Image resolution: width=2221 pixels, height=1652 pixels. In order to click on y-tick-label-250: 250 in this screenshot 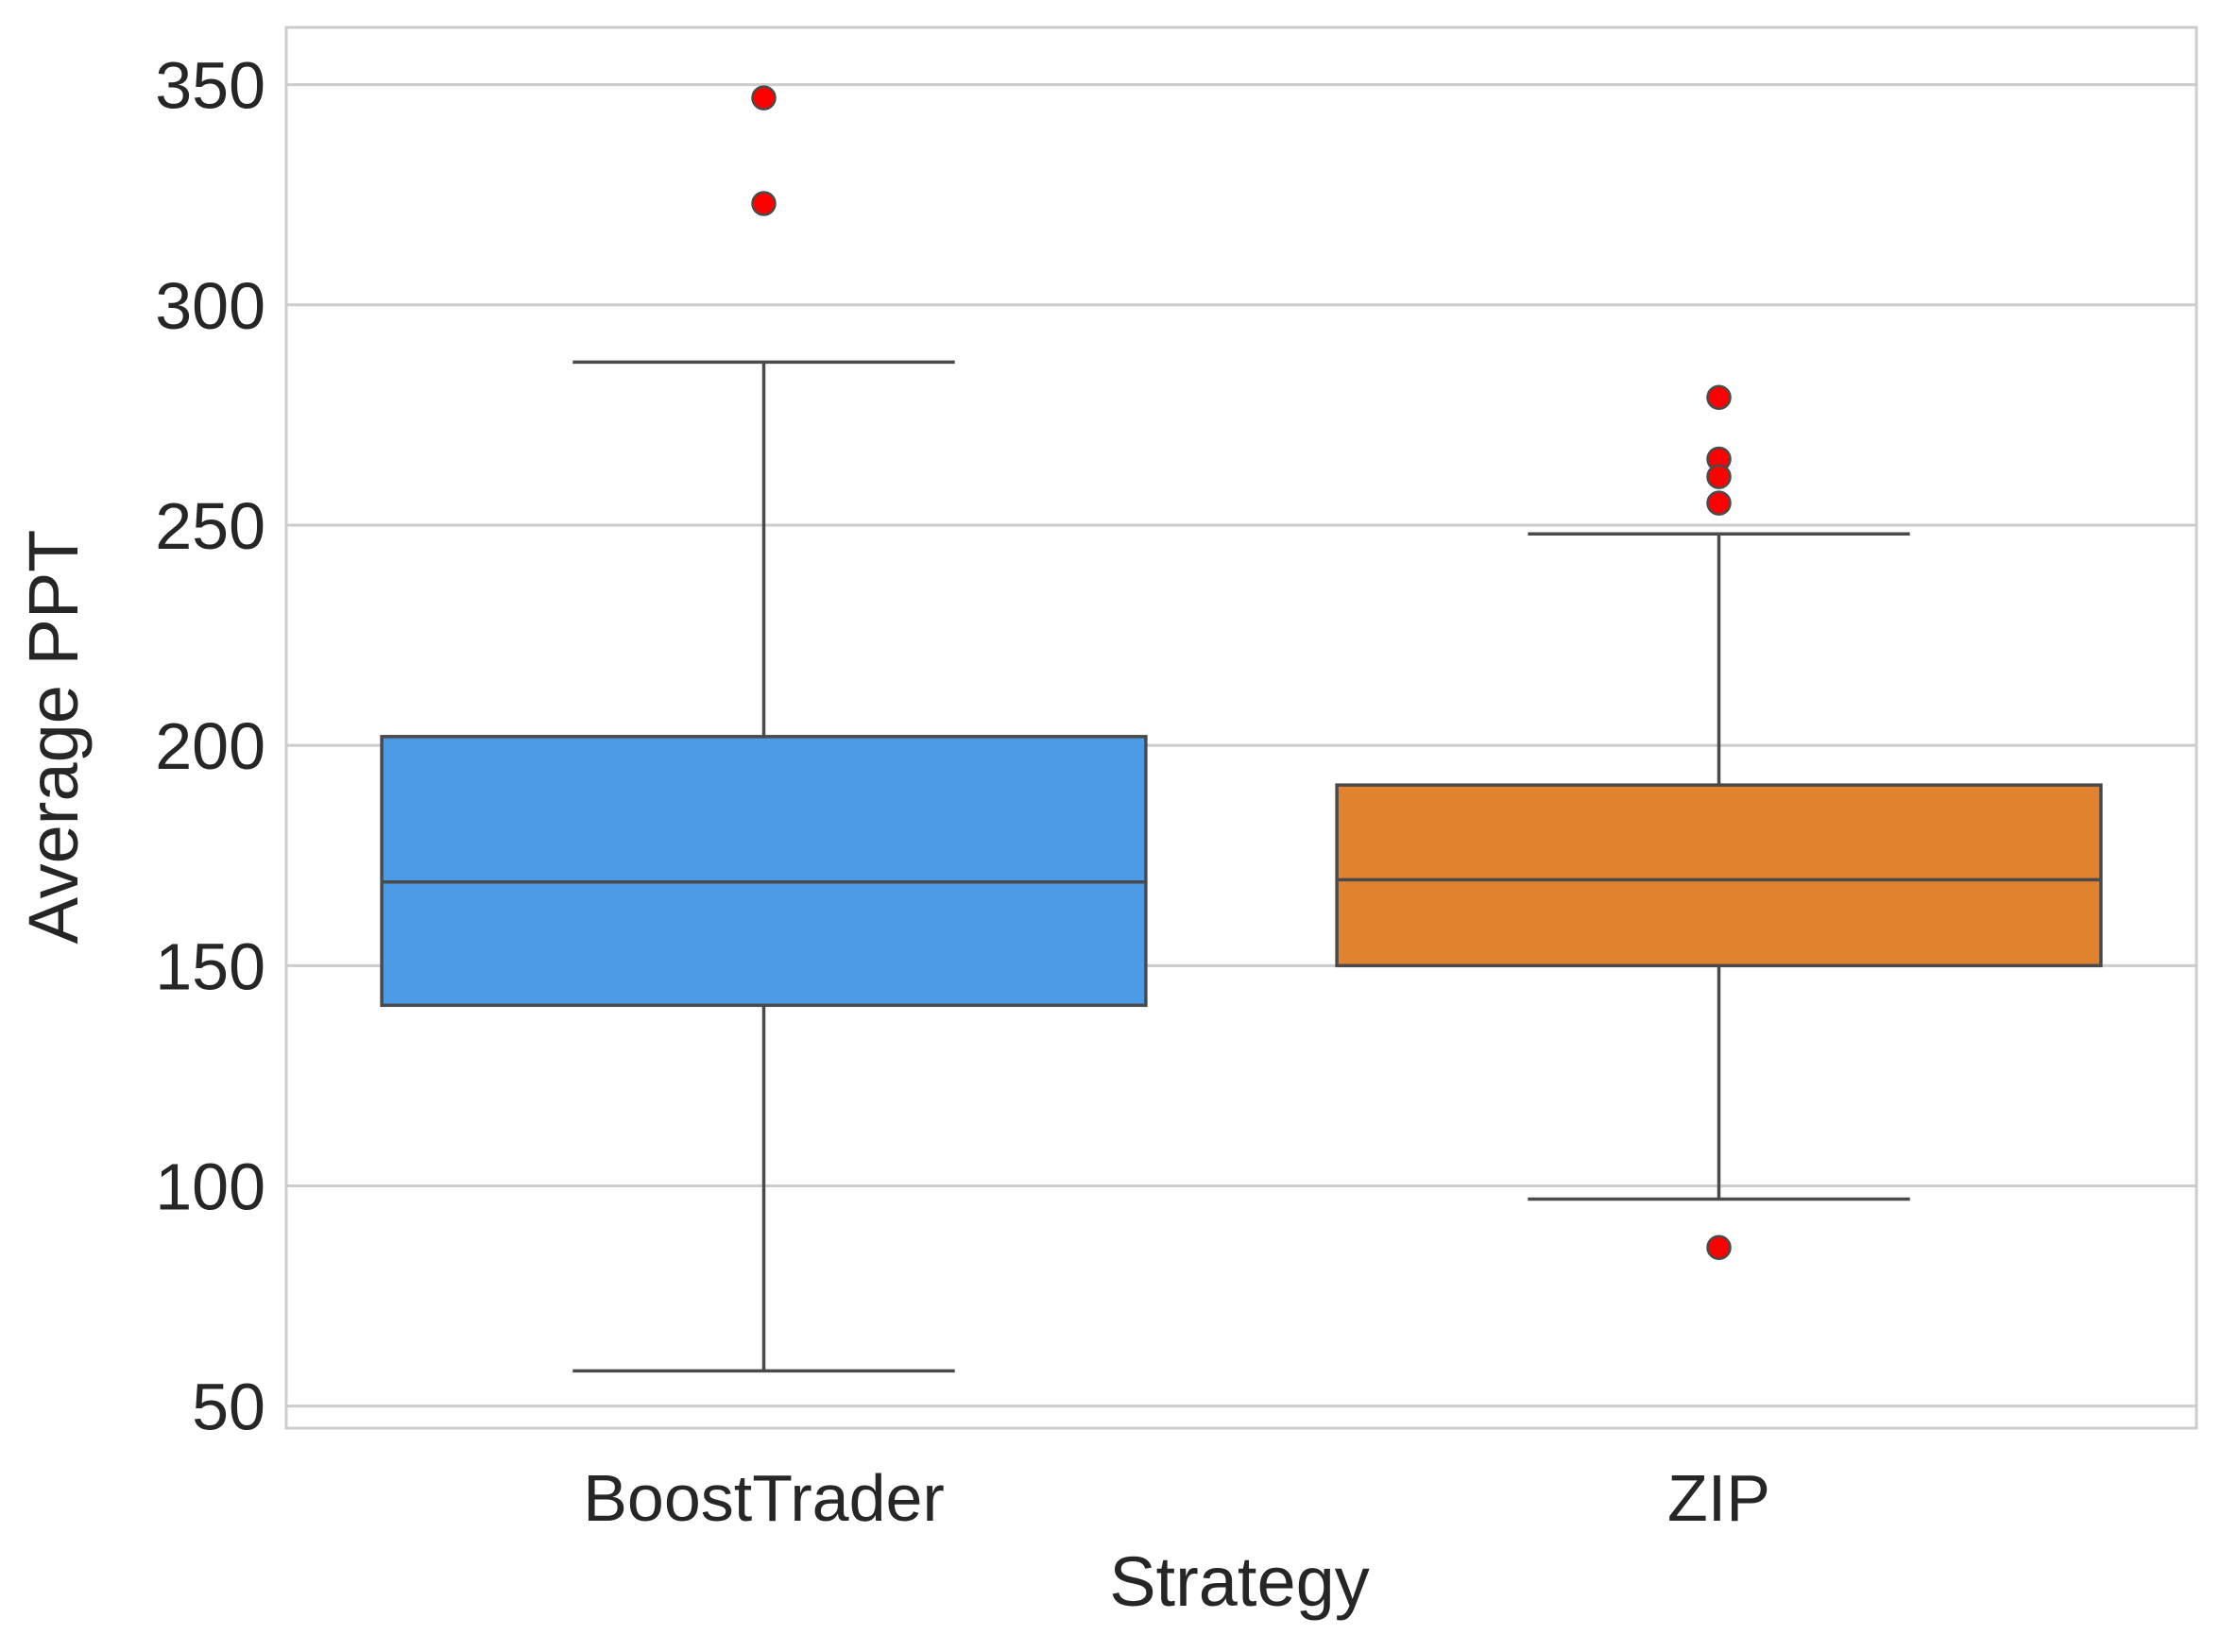, I will do `click(210, 526)`.